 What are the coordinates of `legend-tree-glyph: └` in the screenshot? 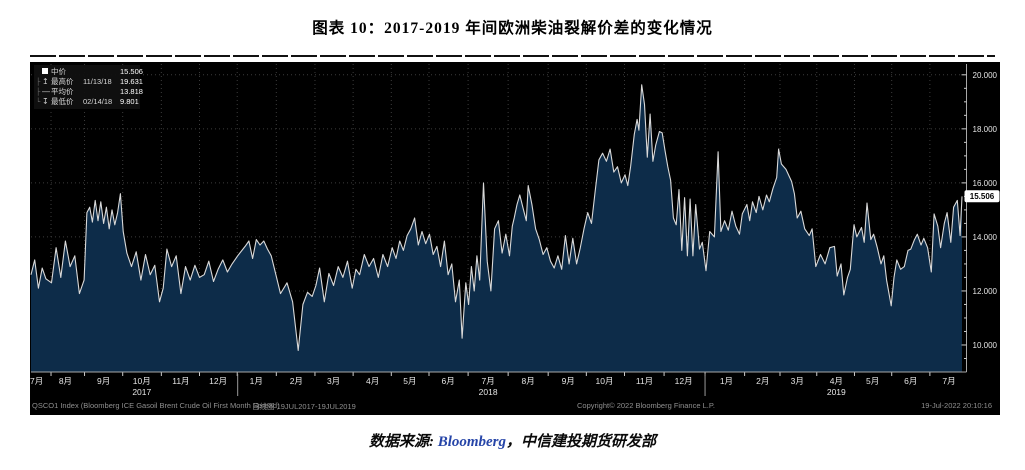 It's located at (38, 102).